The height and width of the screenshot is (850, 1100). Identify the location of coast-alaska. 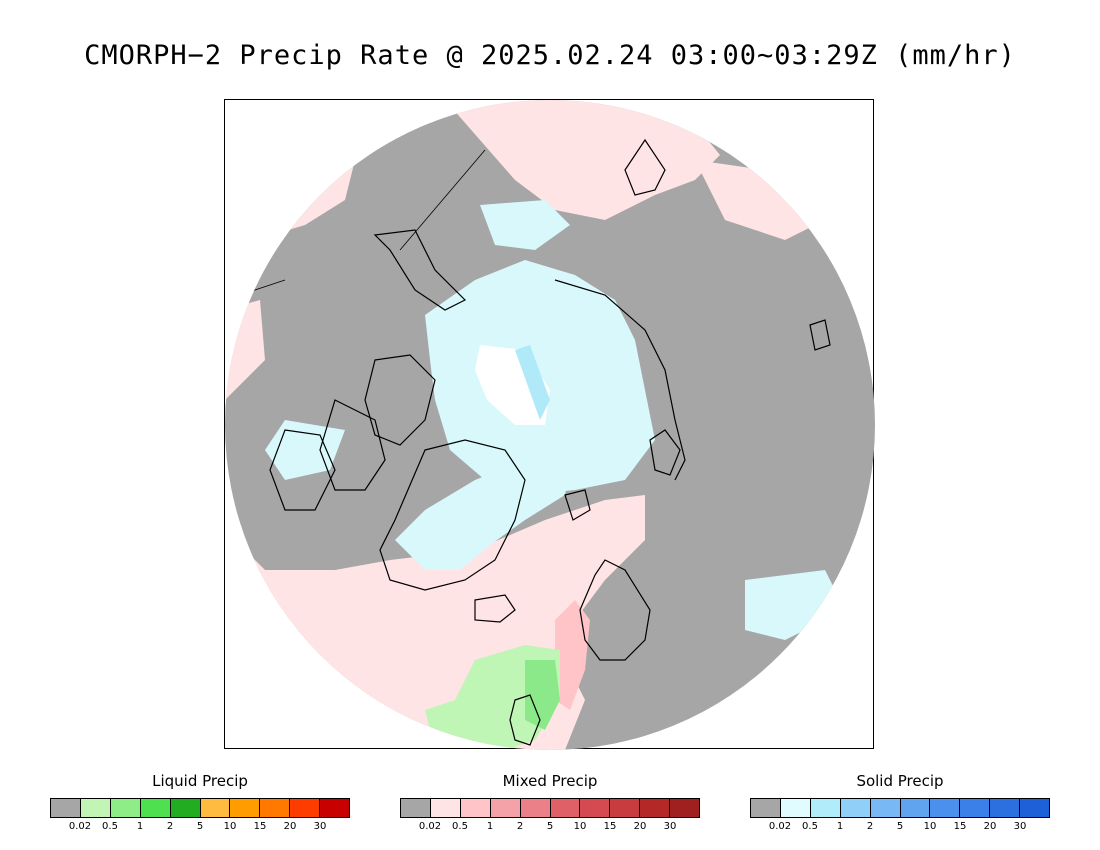
(420, 270).